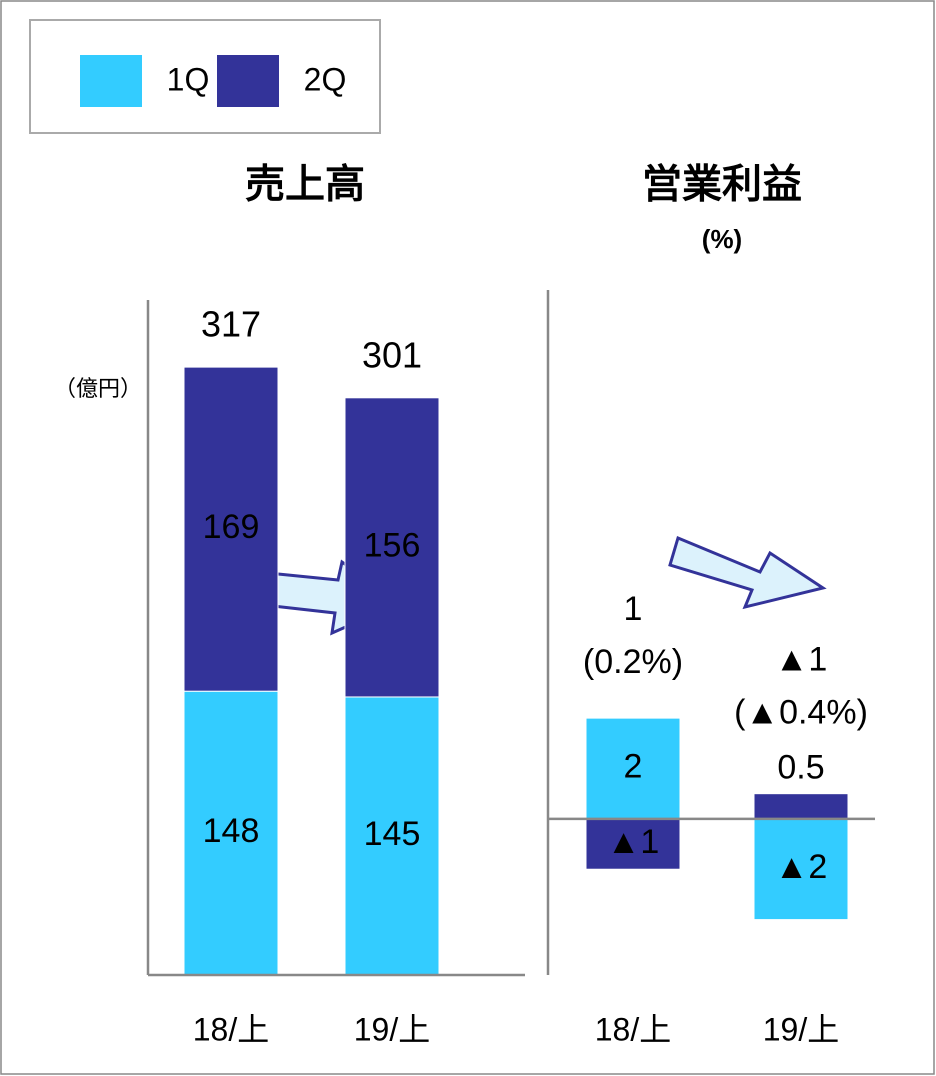 Image resolution: width=936 pixels, height=1076 pixels. What do you see at coordinates (98, 388) in the screenshot?
I see `unit-label: （億円）` at bounding box center [98, 388].